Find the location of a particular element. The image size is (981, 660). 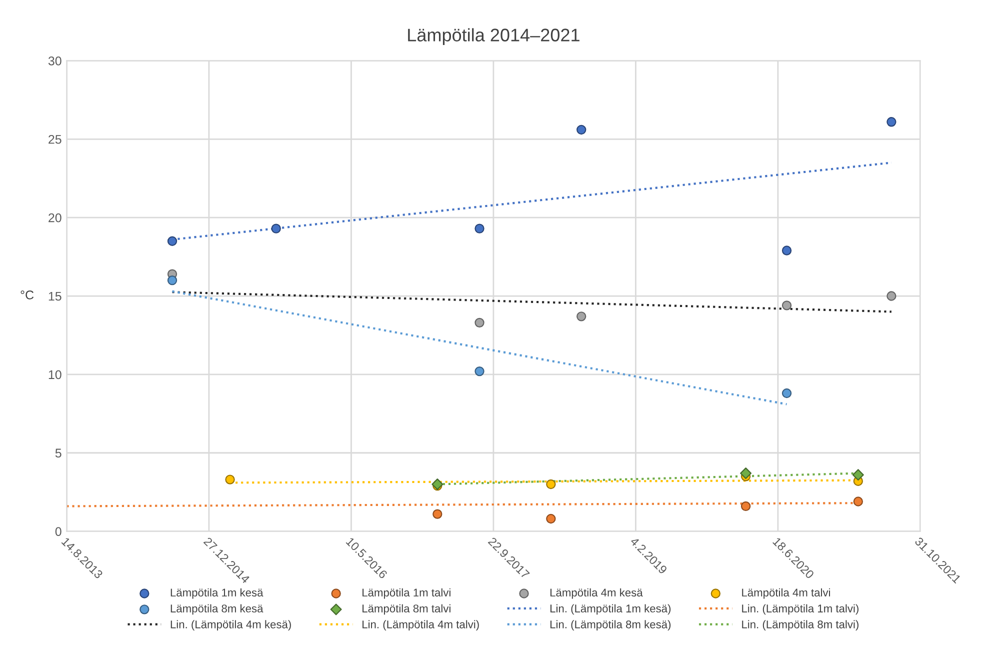

legend-label: Lin. (Lämpötila 1m kesä) is located at coordinates (610, 609).